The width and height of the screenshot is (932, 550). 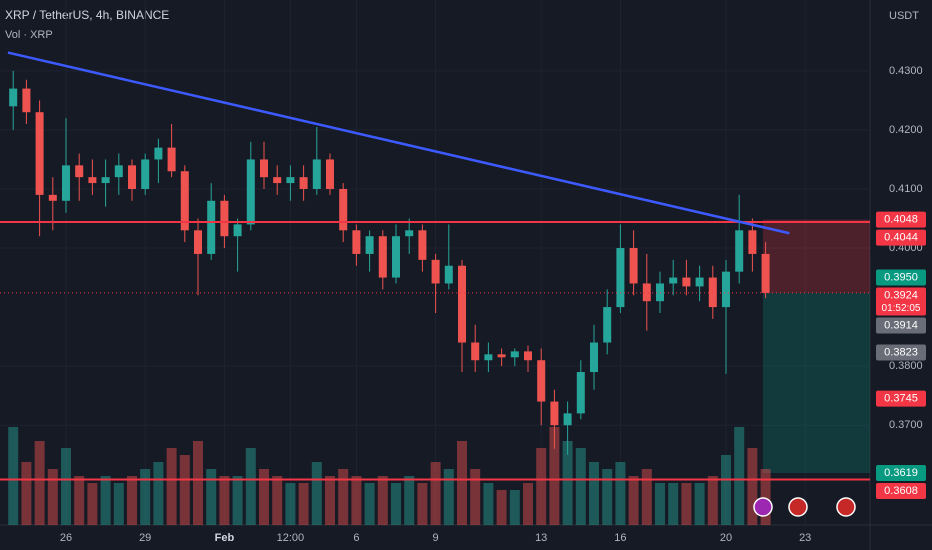 What do you see at coordinates (291, 538) in the screenshot?
I see `x-tick-label: 12:00` at bounding box center [291, 538].